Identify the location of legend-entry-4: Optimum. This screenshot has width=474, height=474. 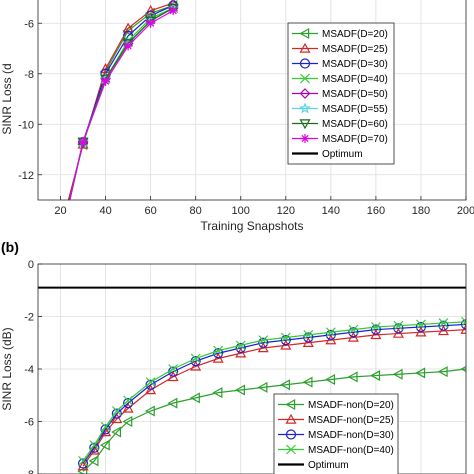
(328, 465).